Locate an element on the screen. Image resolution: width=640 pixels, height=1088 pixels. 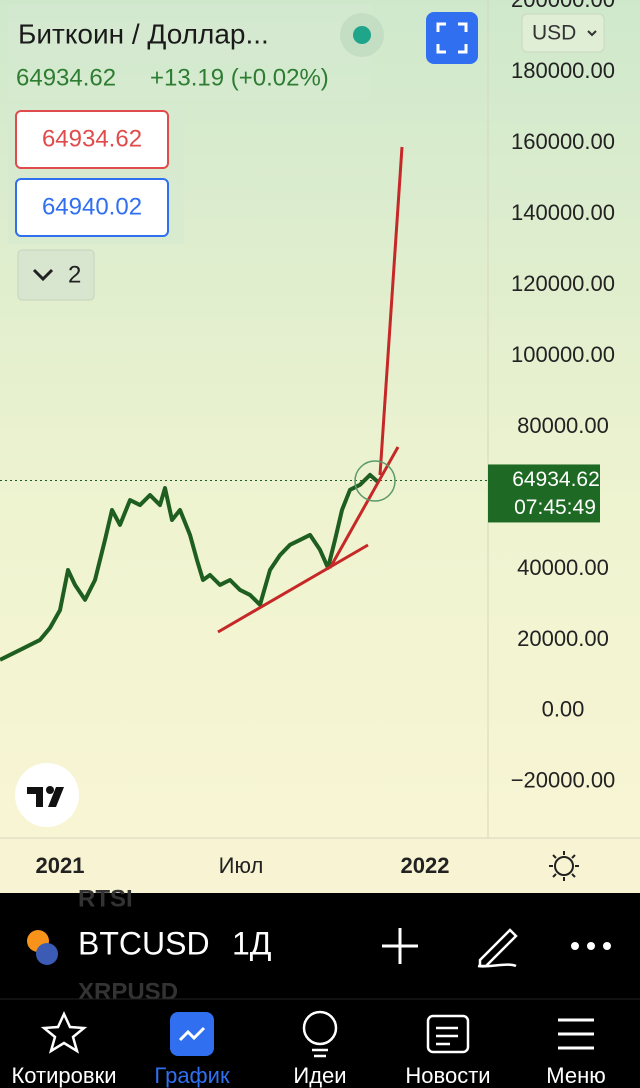
price-tag-time: 07:45:49 is located at coordinates (555, 507).